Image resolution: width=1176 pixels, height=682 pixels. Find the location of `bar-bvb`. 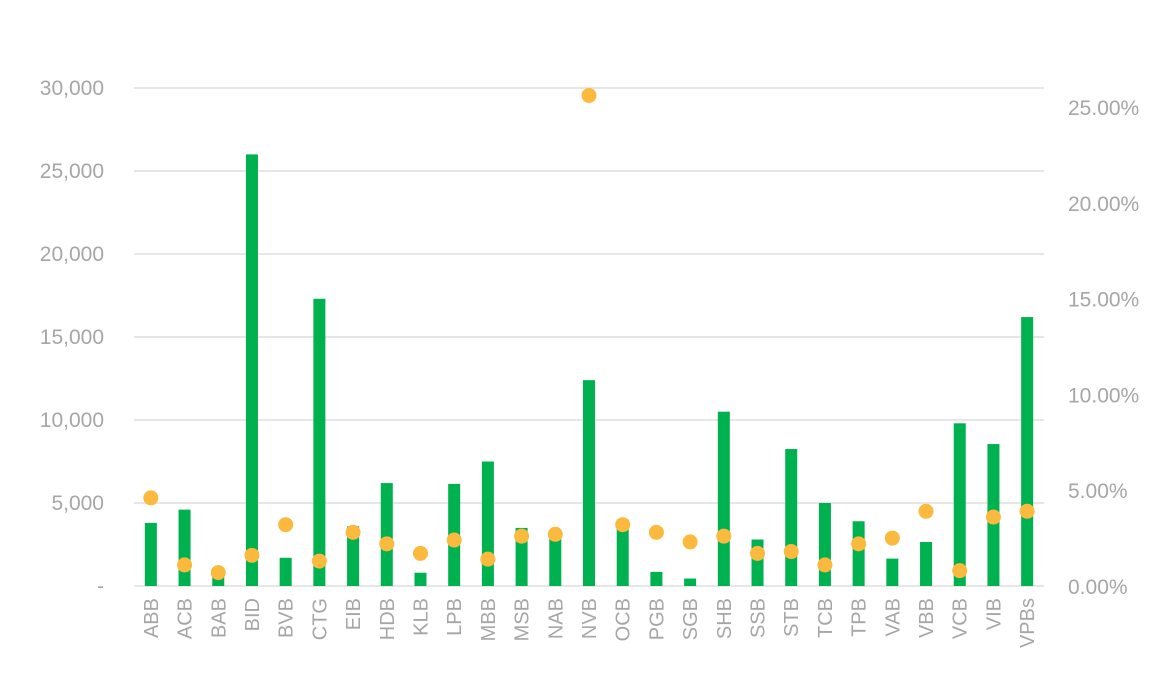

bar-bvb is located at coordinates (285, 571).